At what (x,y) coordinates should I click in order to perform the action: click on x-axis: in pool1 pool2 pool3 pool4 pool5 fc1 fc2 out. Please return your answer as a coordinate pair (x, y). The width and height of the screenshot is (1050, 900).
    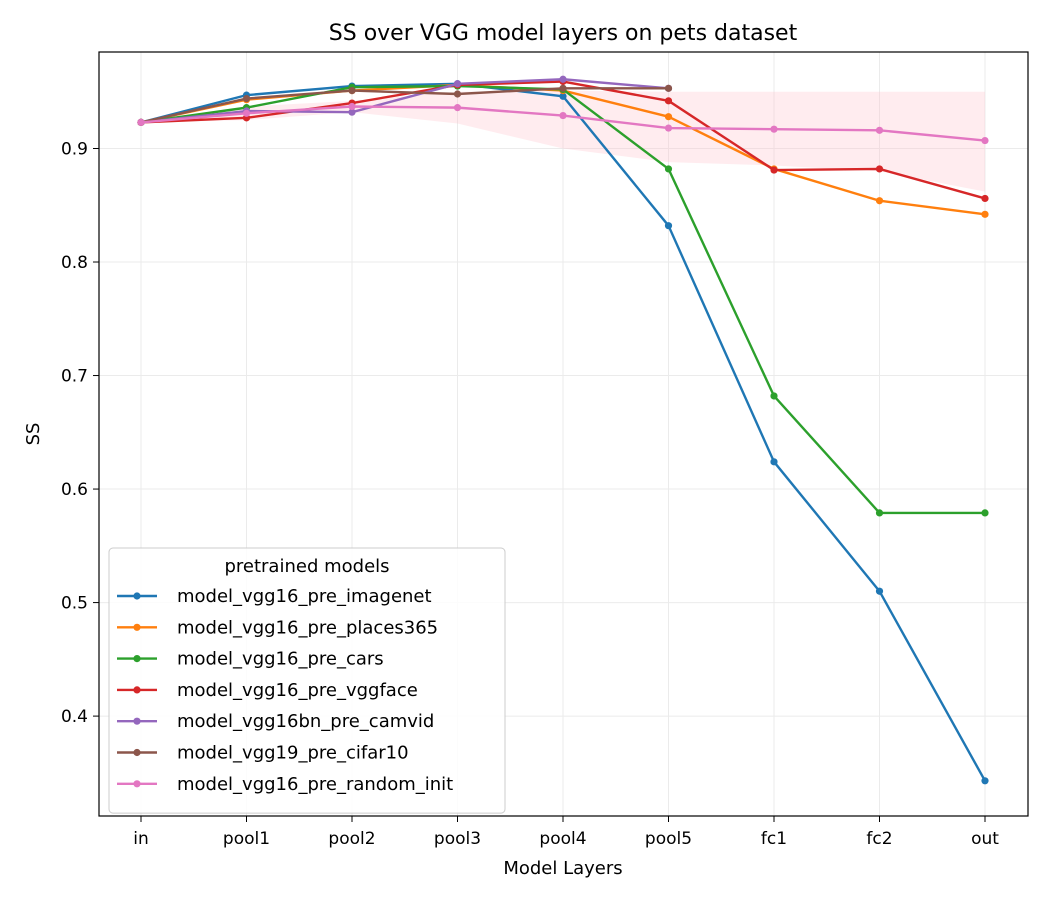
    Looking at the image, I should click on (566, 832).